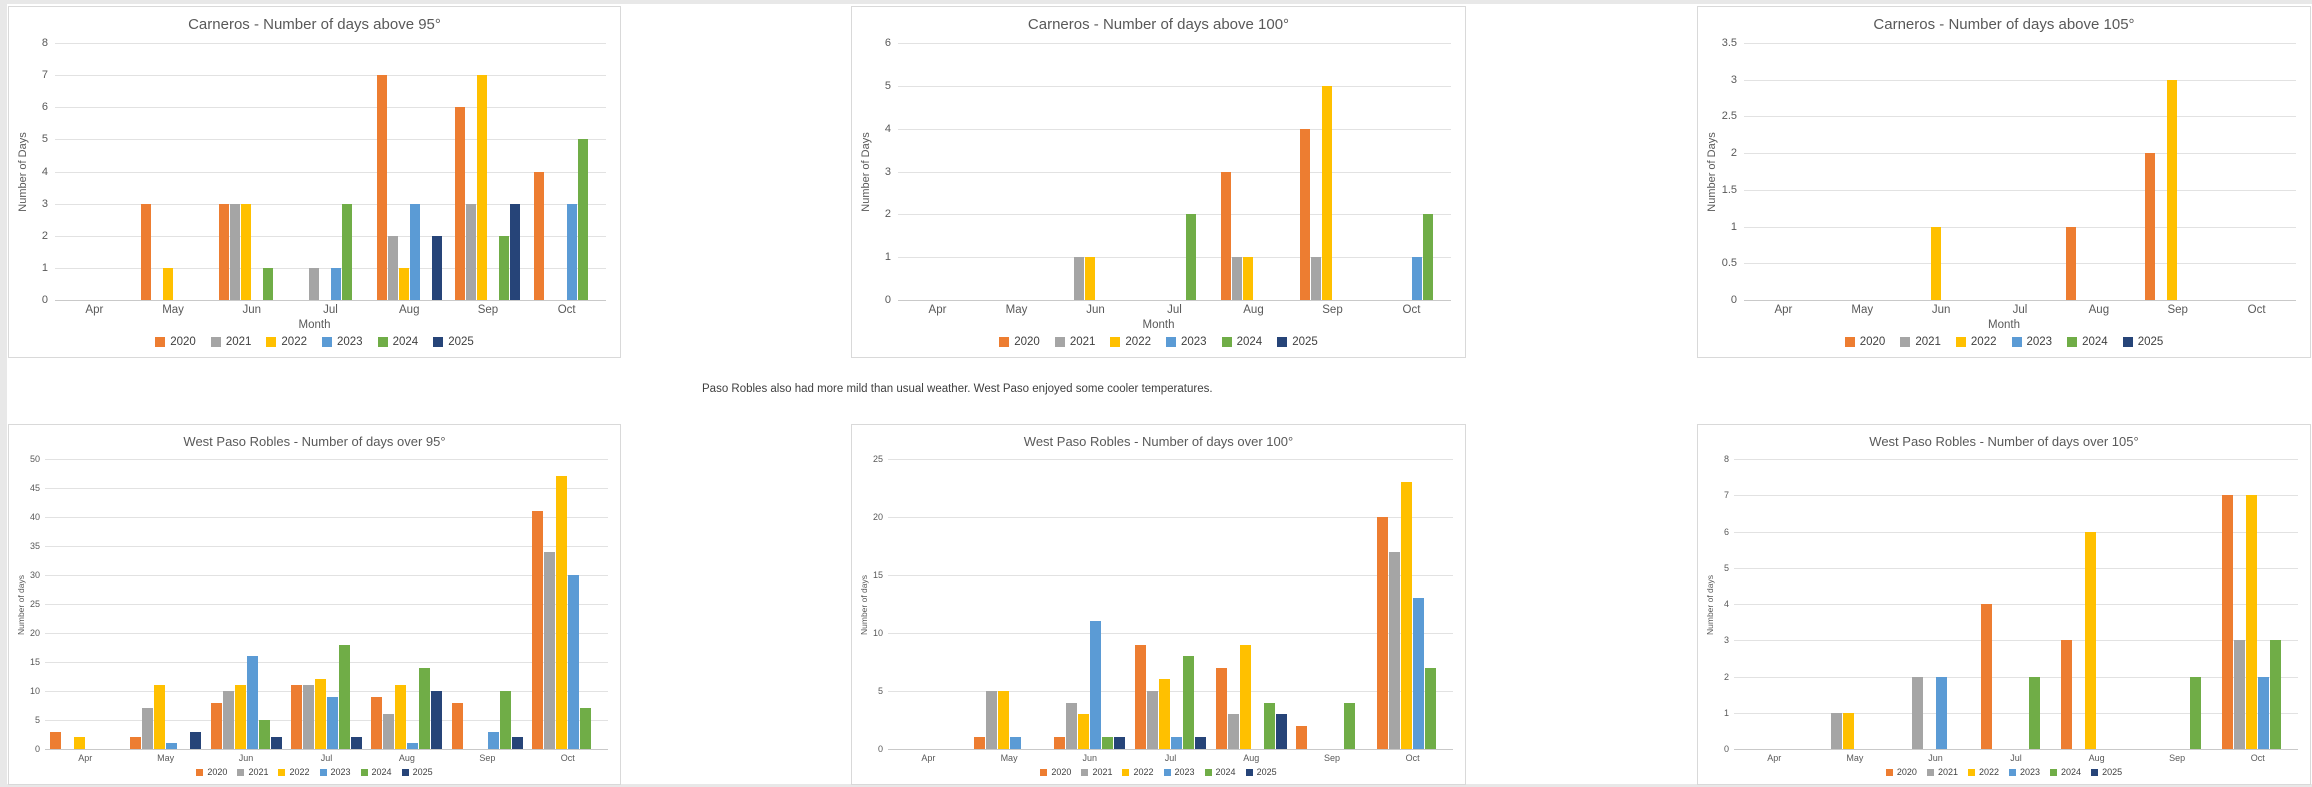 This screenshot has height=787, width=2312. What do you see at coordinates (1316, 278) in the screenshot?
I see `bar-2021-sep` at bounding box center [1316, 278].